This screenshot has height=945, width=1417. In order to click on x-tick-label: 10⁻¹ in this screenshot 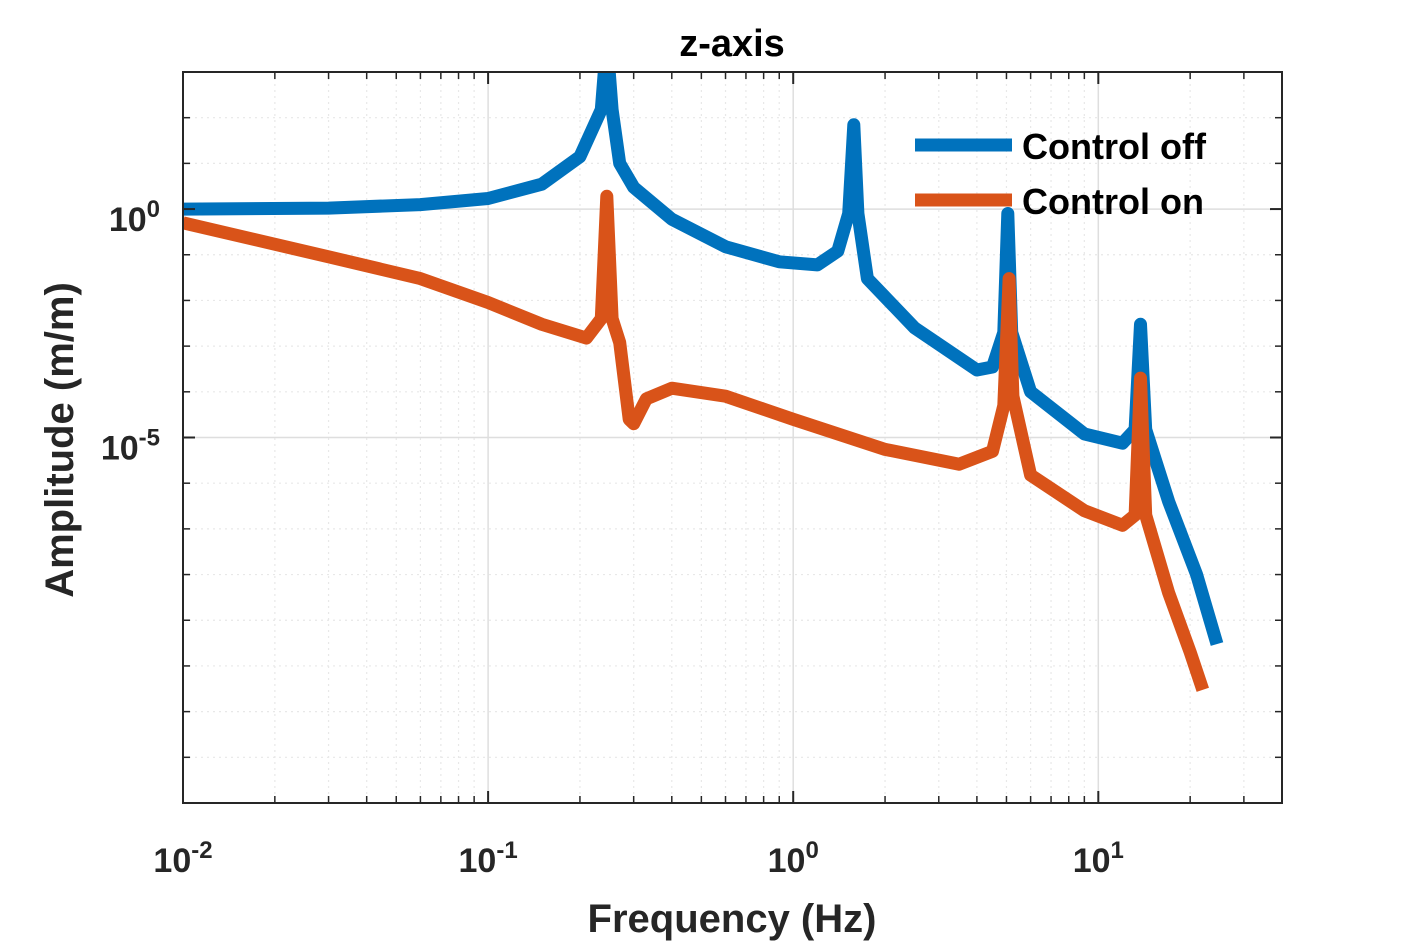, I will do `click(488, 858)`.